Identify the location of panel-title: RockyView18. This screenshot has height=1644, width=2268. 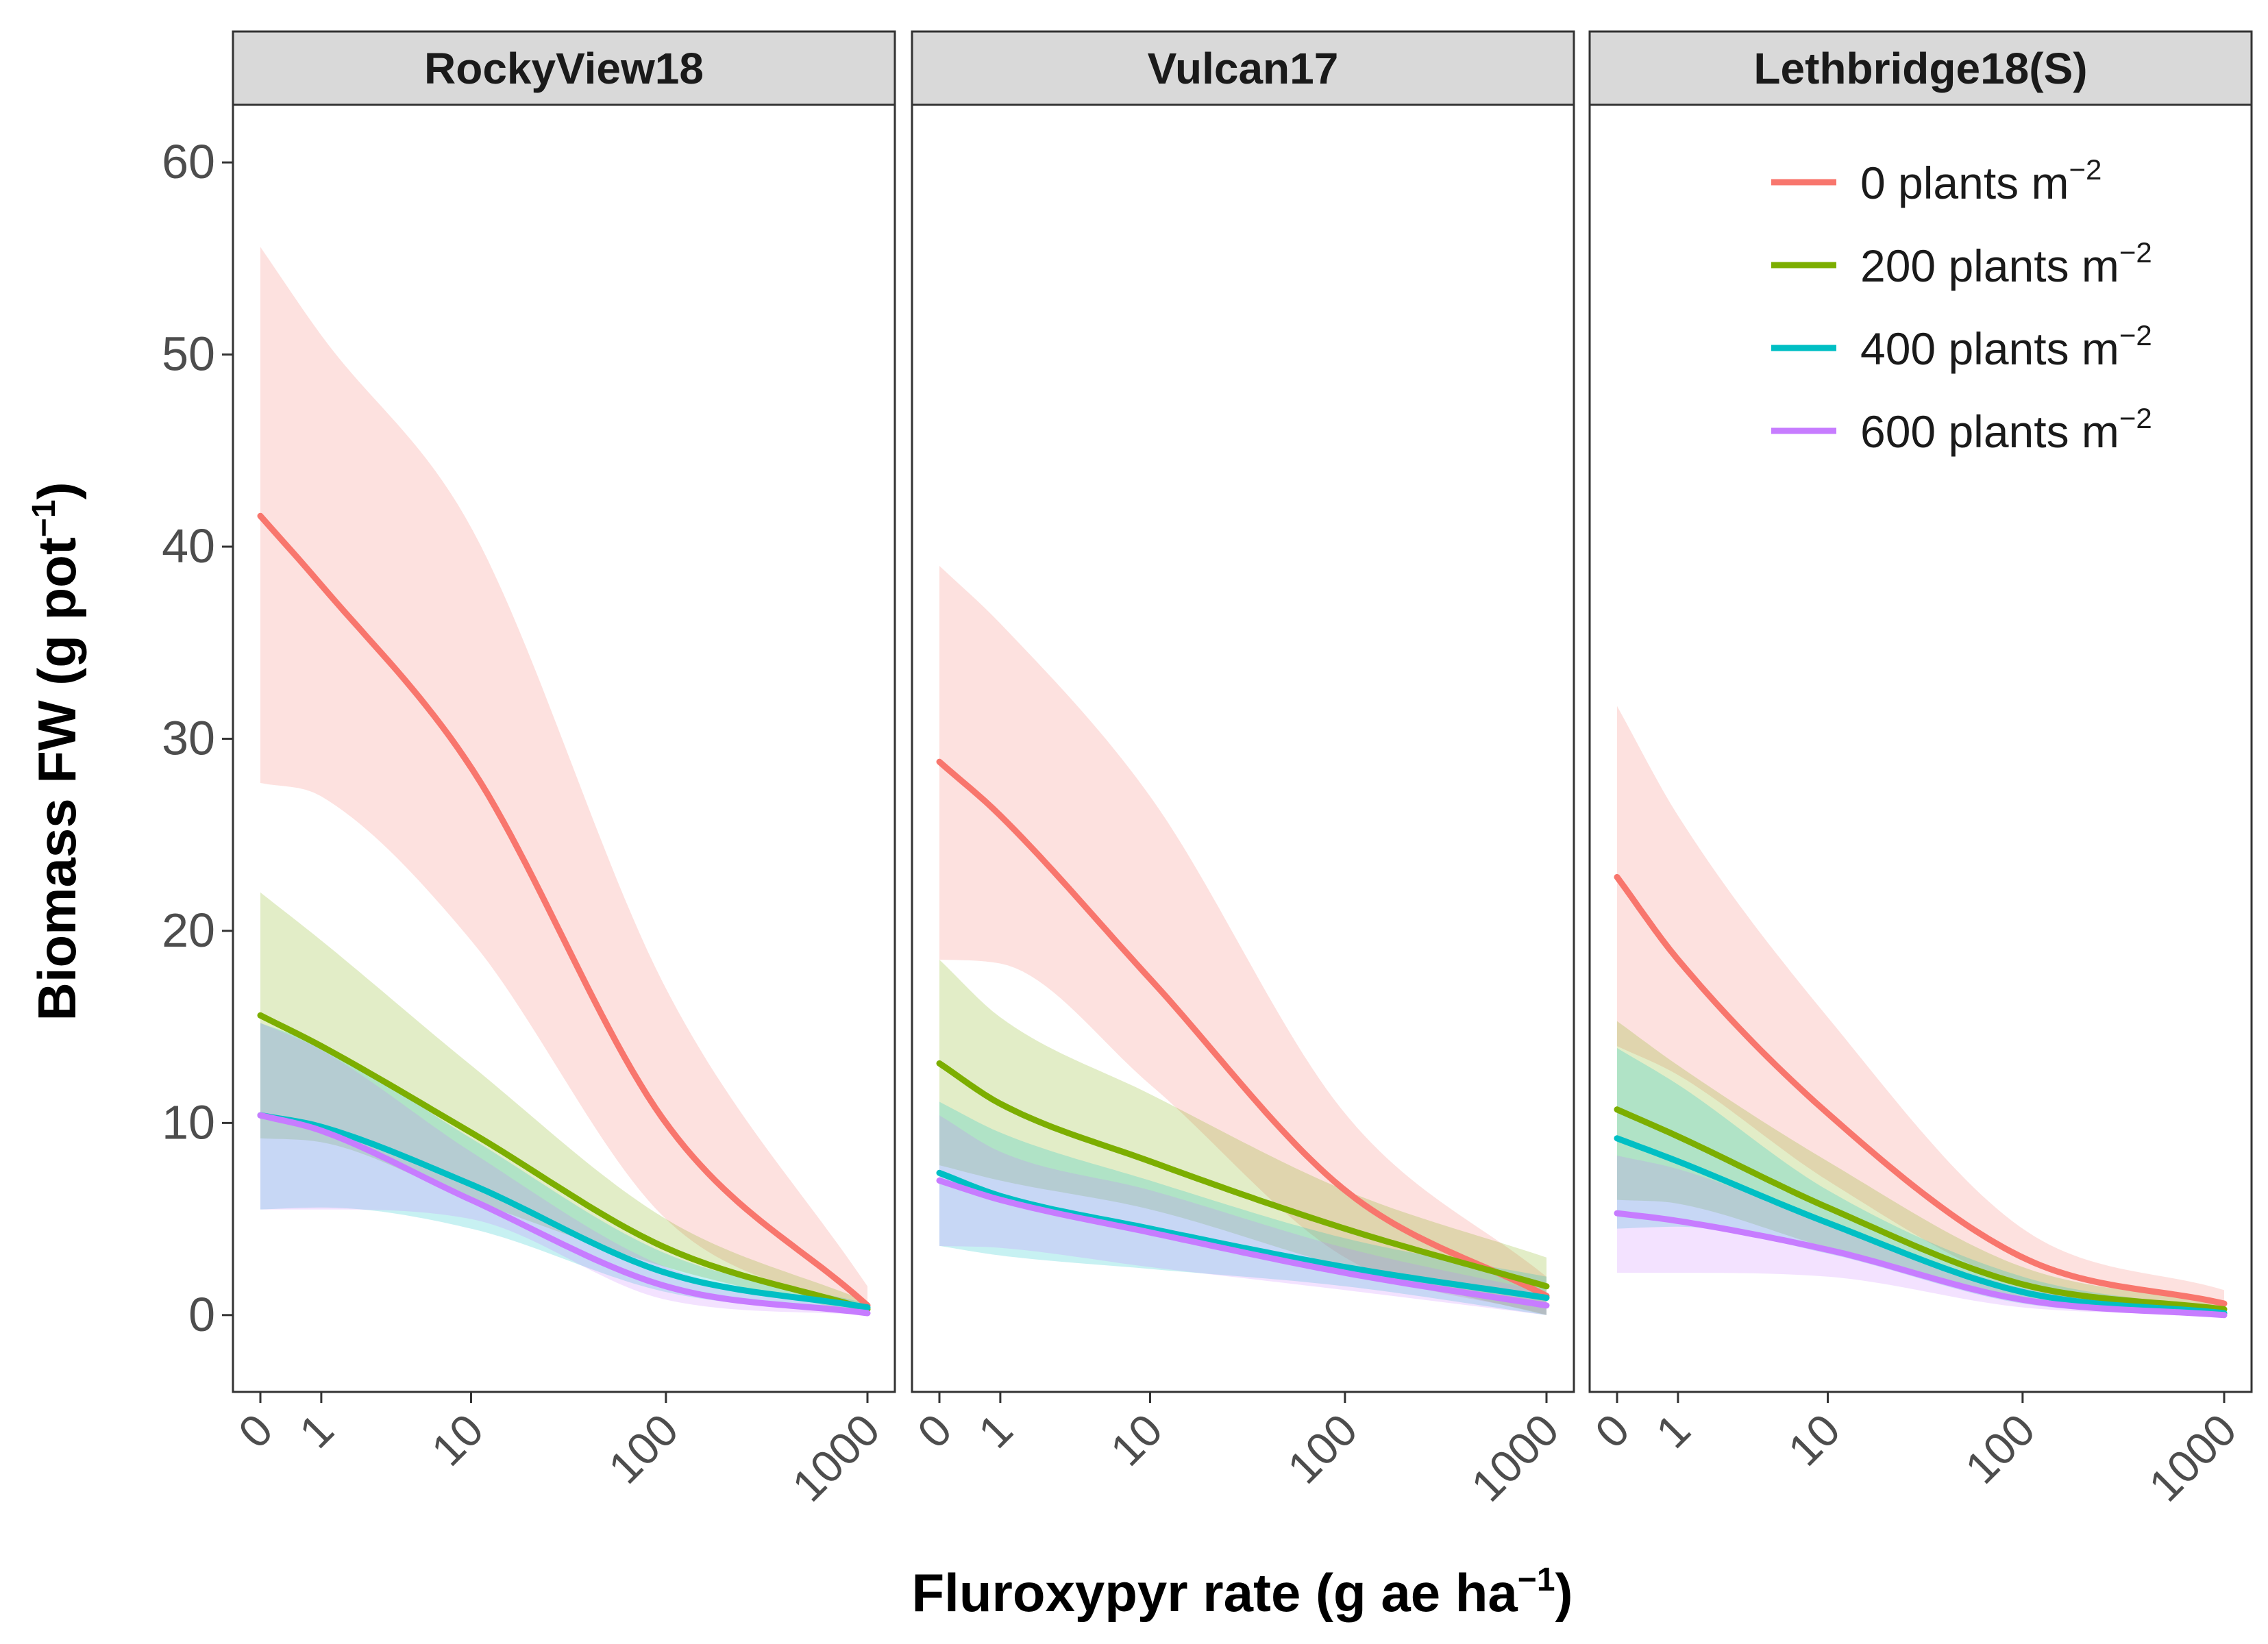
(564, 68).